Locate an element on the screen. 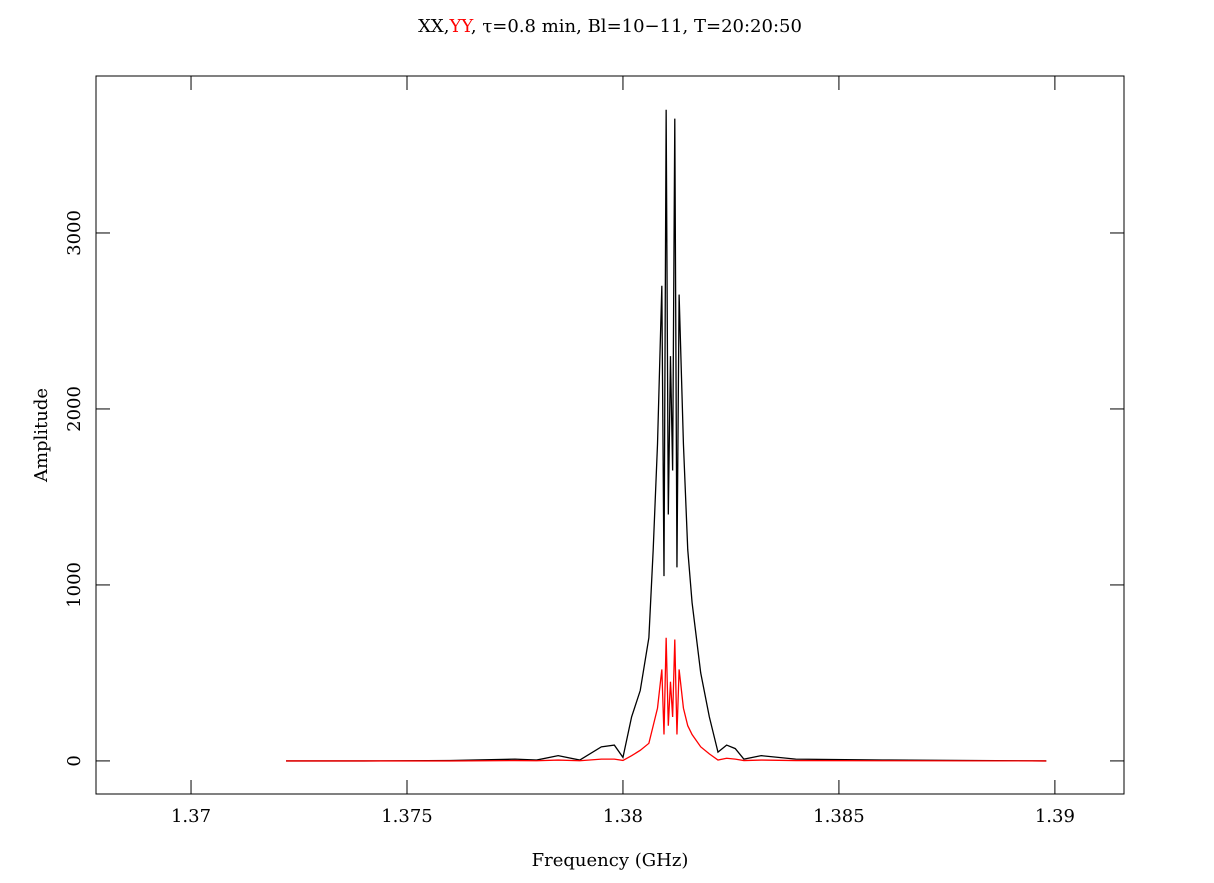  series-line is located at coordinates (666, 699).